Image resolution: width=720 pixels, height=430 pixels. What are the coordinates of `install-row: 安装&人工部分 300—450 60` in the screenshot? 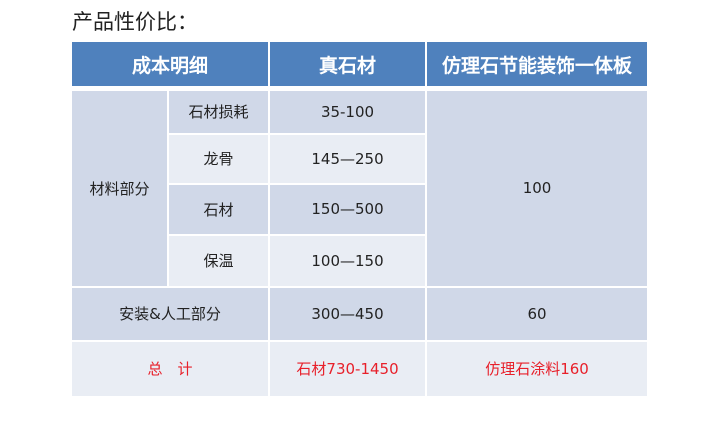 It's located at (359, 313).